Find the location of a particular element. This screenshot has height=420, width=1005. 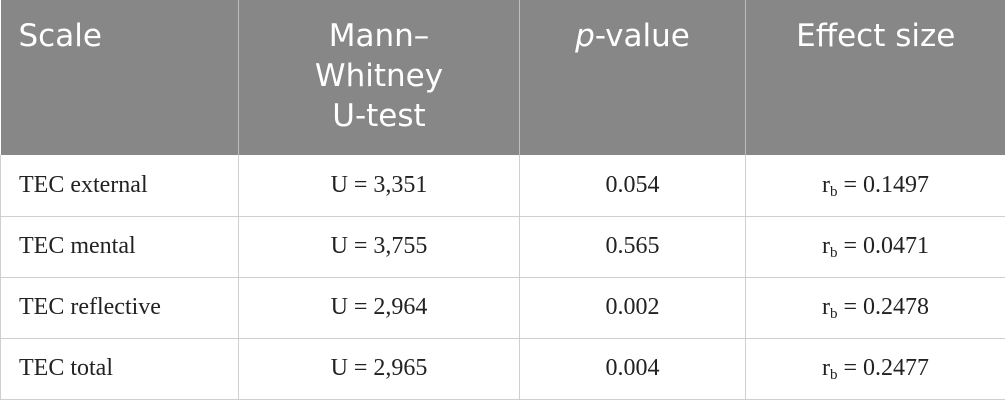

u-cell: U = 3,351 is located at coordinates (379, 186).